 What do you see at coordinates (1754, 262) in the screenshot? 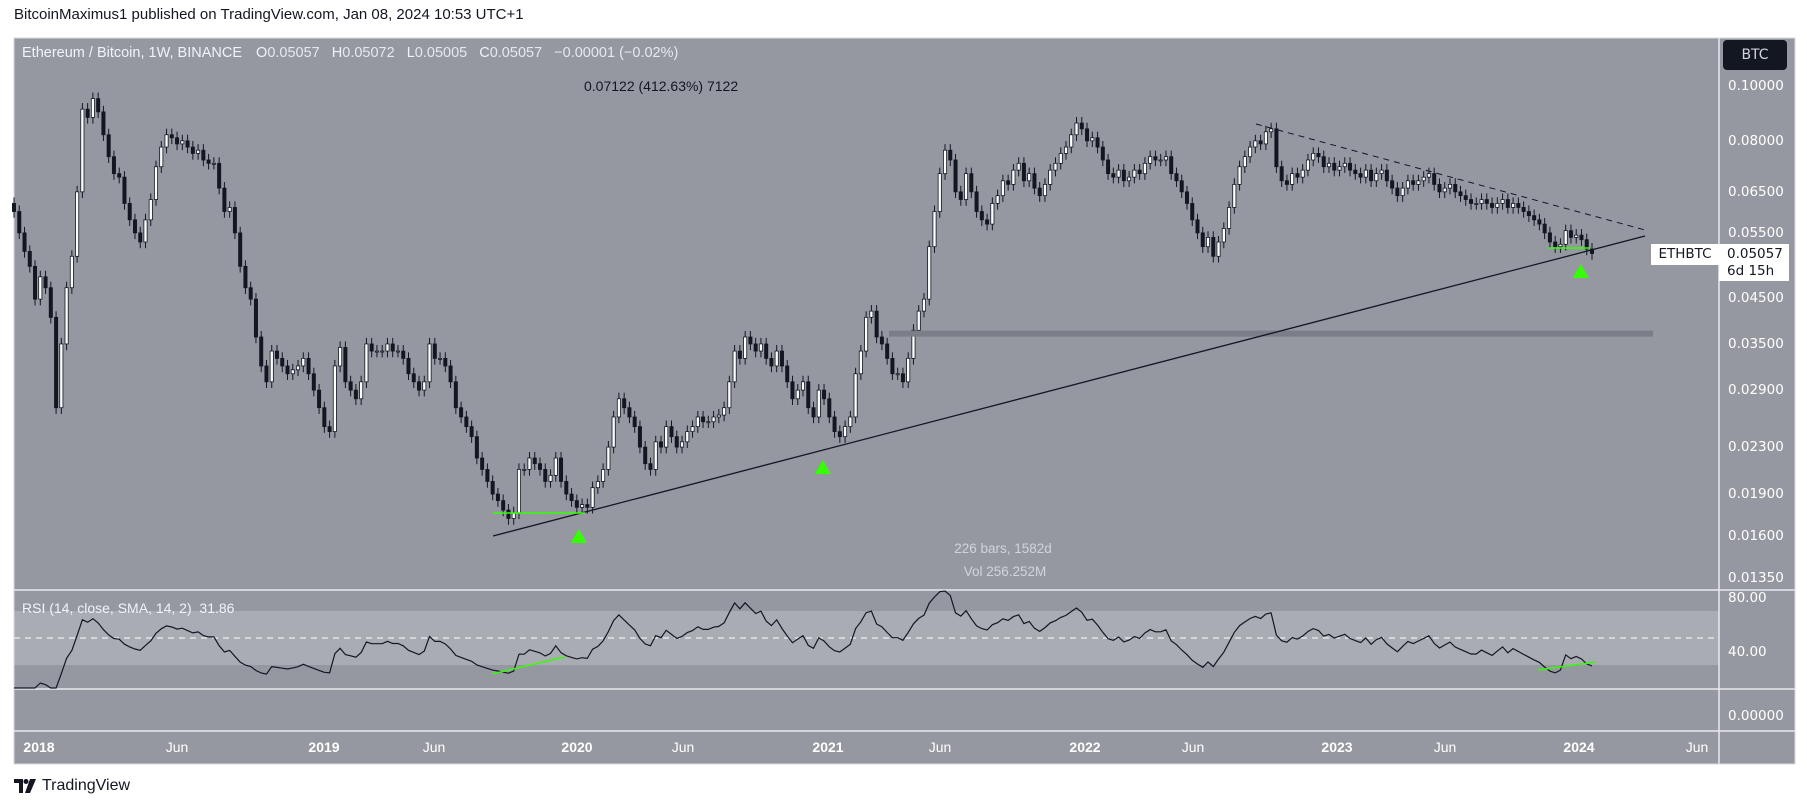
I see `last-price-label: 0.05057 6d 15h` at bounding box center [1754, 262].